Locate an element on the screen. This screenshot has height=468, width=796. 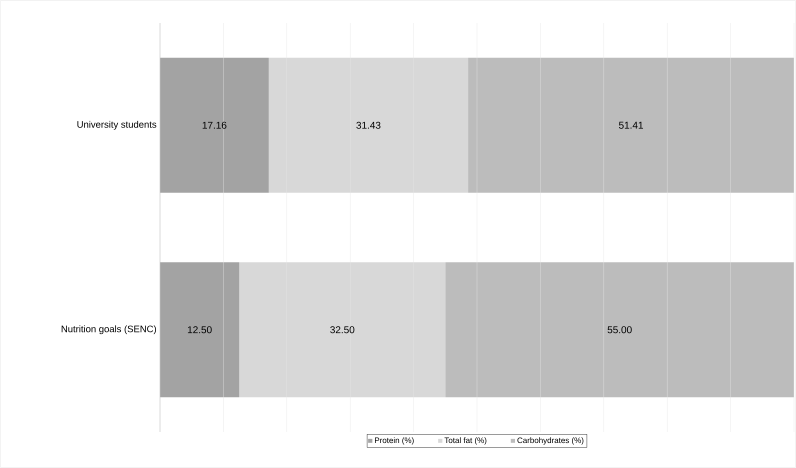
data-label: 17.16 is located at coordinates (214, 125).